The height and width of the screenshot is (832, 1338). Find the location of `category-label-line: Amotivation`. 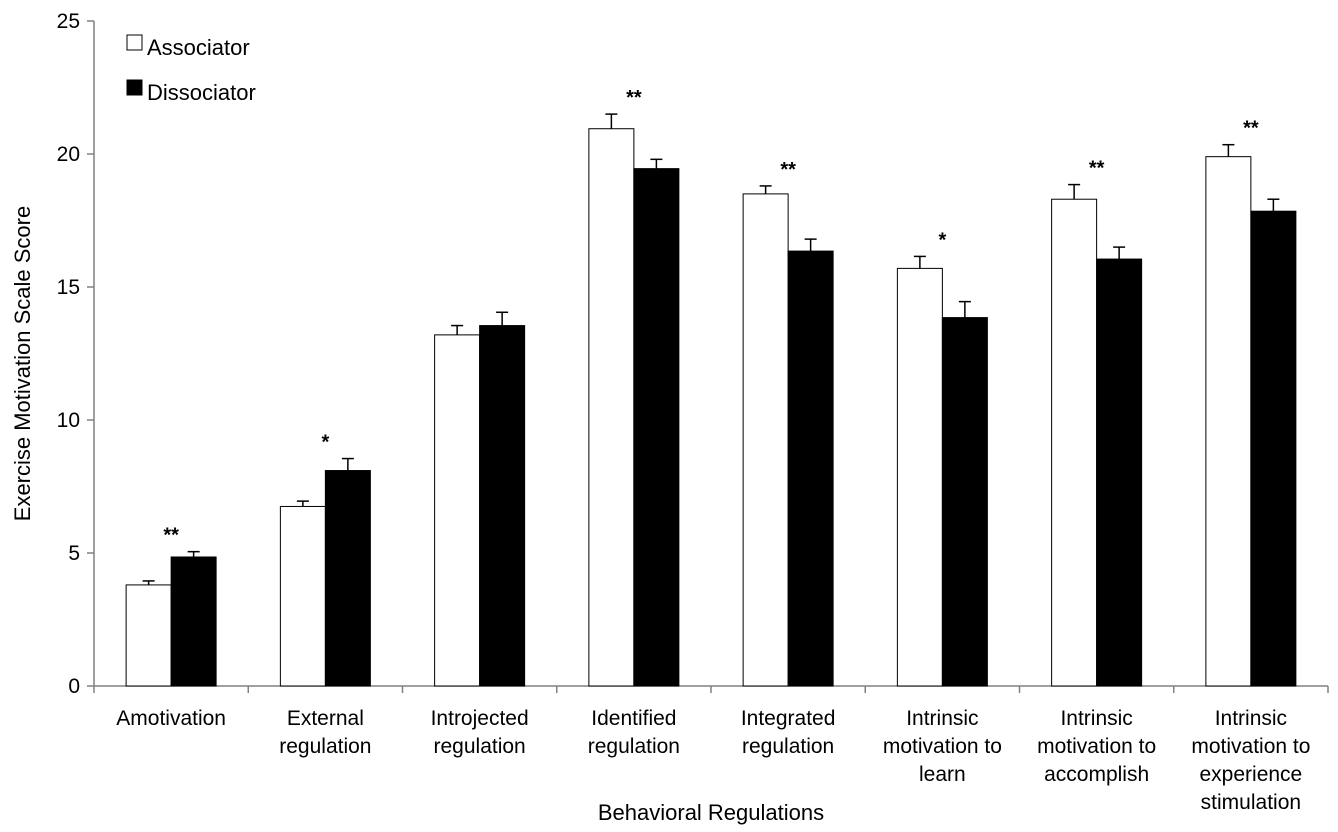

category-label-line: Amotivation is located at coordinates (171, 718).